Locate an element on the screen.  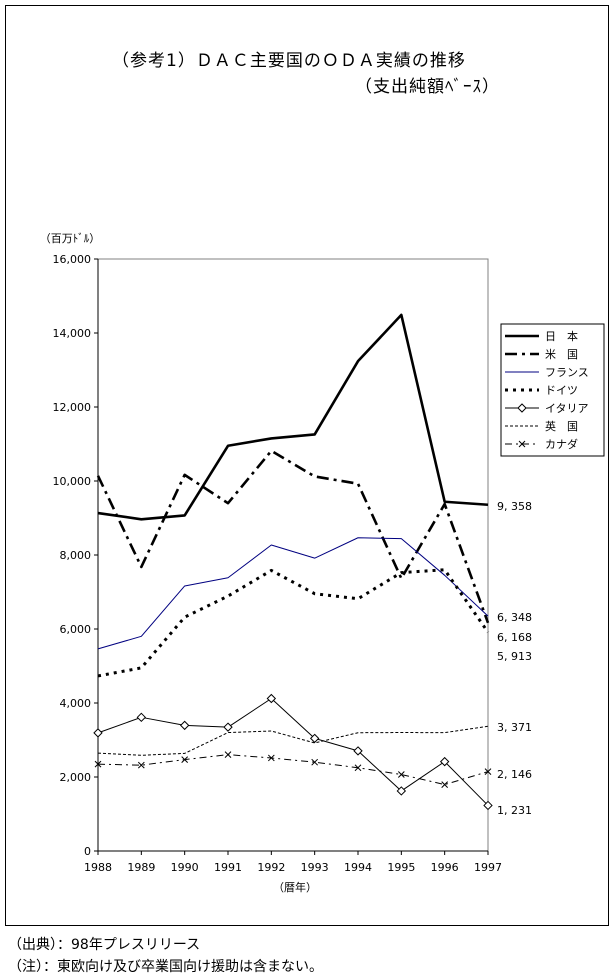
chart-subtitle: （支出純額ﾍﾞｰｽ） is located at coordinates (427, 87).